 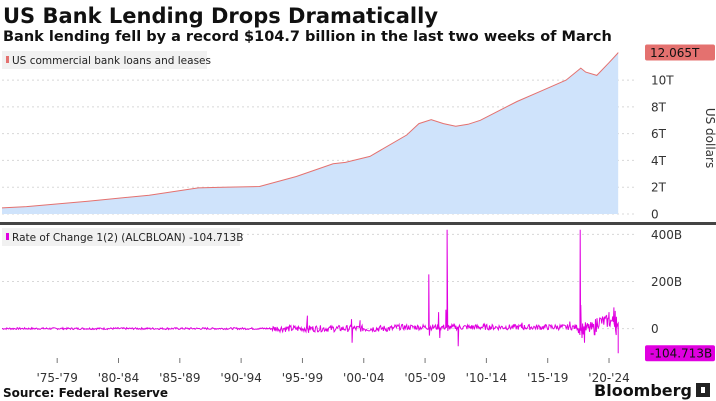 What do you see at coordinates (659, 107) in the screenshot?
I see `top-y-tick-label: 8T` at bounding box center [659, 107].